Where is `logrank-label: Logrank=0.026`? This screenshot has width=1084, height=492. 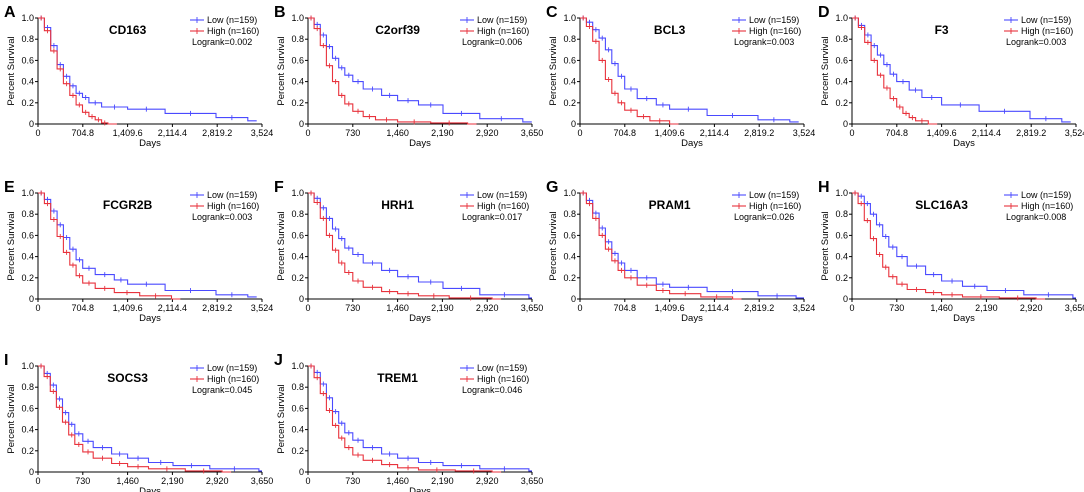
logrank-label: Logrank=0.026 is located at coordinates (764, 217).